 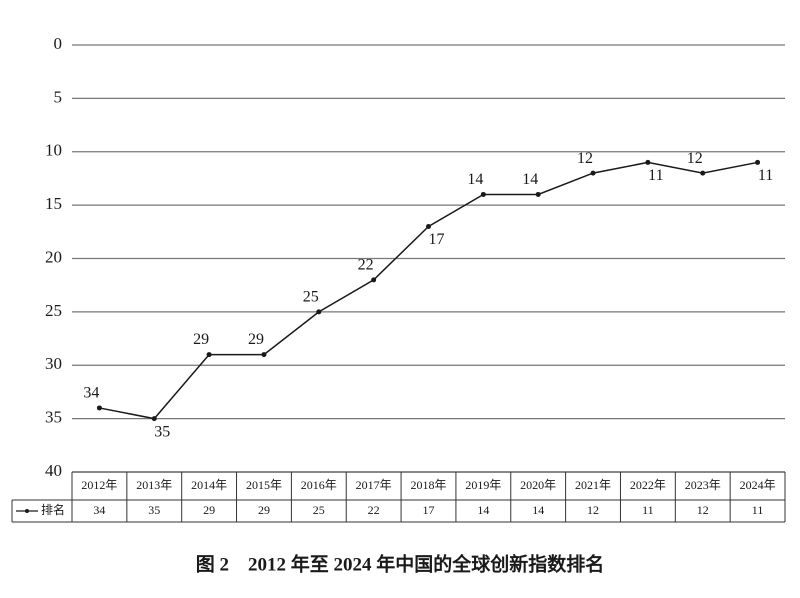 What do you see at coordinates (648, 485) in the screenshot?
I see `table-category: 2022年` at bounding box center [648, 485].